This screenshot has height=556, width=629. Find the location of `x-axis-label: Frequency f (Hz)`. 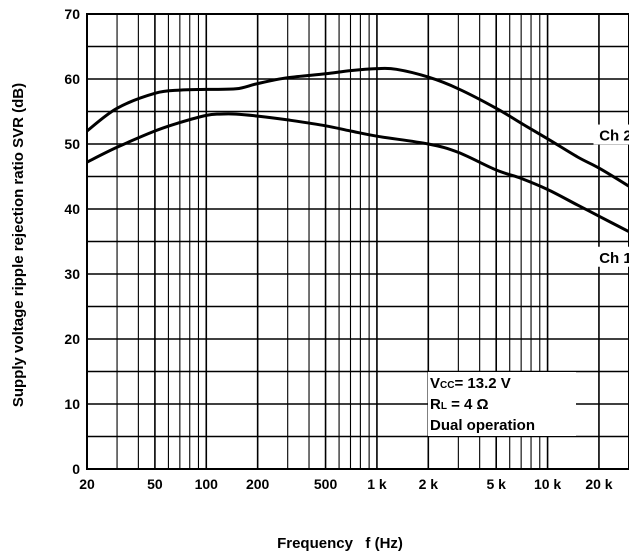

x-axis-label: Frequency f (Hz) is located at coordinates (340, 543).